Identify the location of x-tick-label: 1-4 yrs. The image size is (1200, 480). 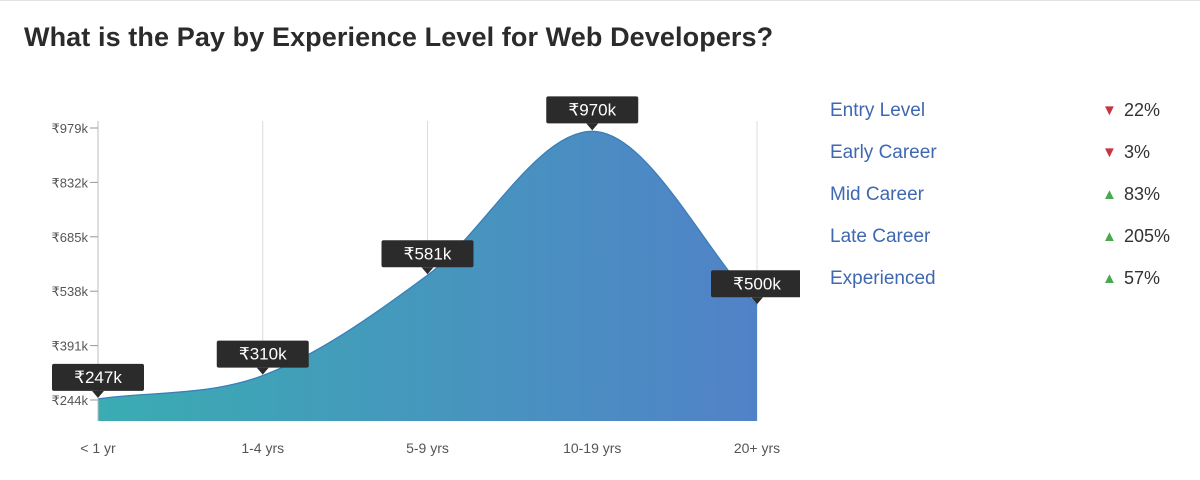
(262, 448).